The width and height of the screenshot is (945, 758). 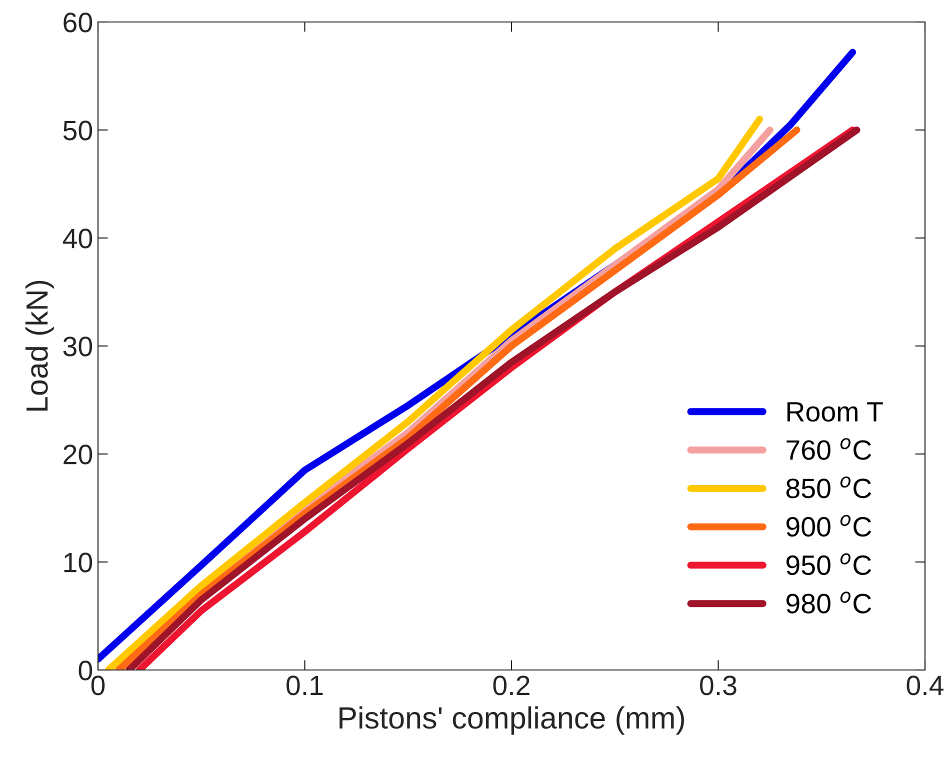 I want to click on x-tick-label: 0.2, so click(x=511, y=686).